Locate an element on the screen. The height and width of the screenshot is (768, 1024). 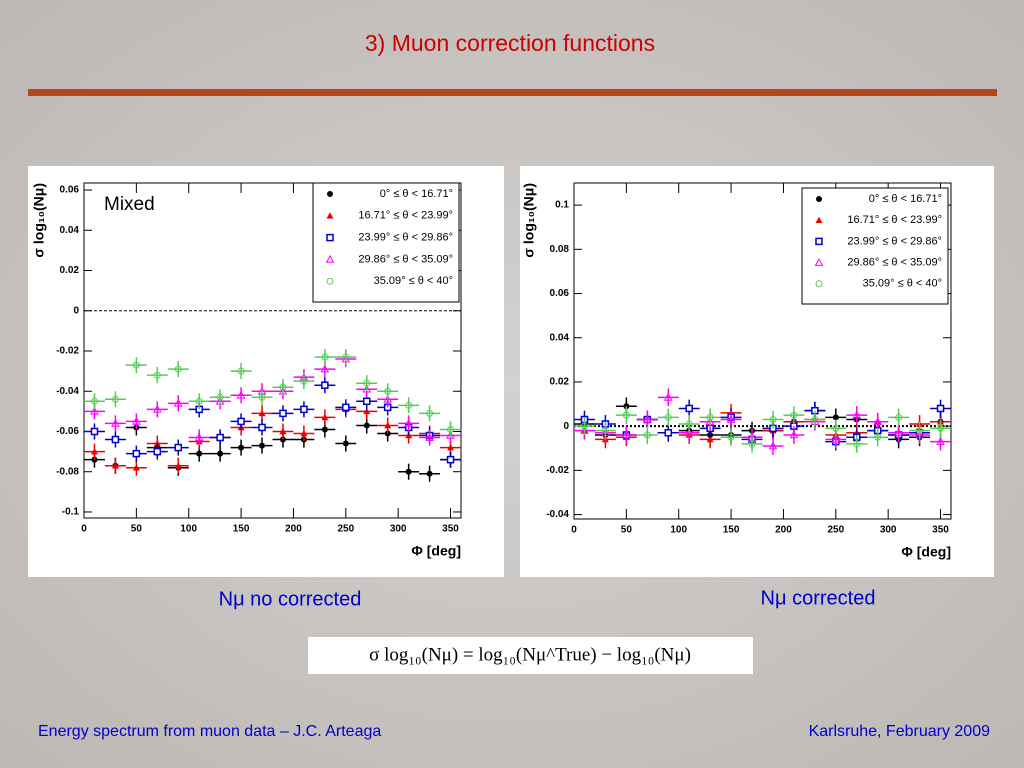
formula: σ log₁₀(Nμ) = log₁₀(Nμ^True) − log₁₀(Nμ) is located at coordinates (530, 654).